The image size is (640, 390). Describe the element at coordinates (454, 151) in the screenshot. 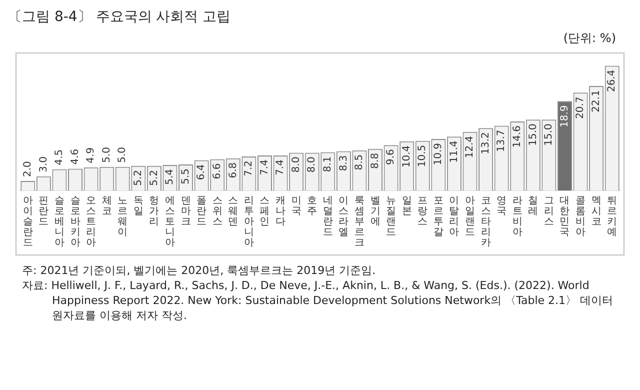

I see `data-label: 11.4` at that location.